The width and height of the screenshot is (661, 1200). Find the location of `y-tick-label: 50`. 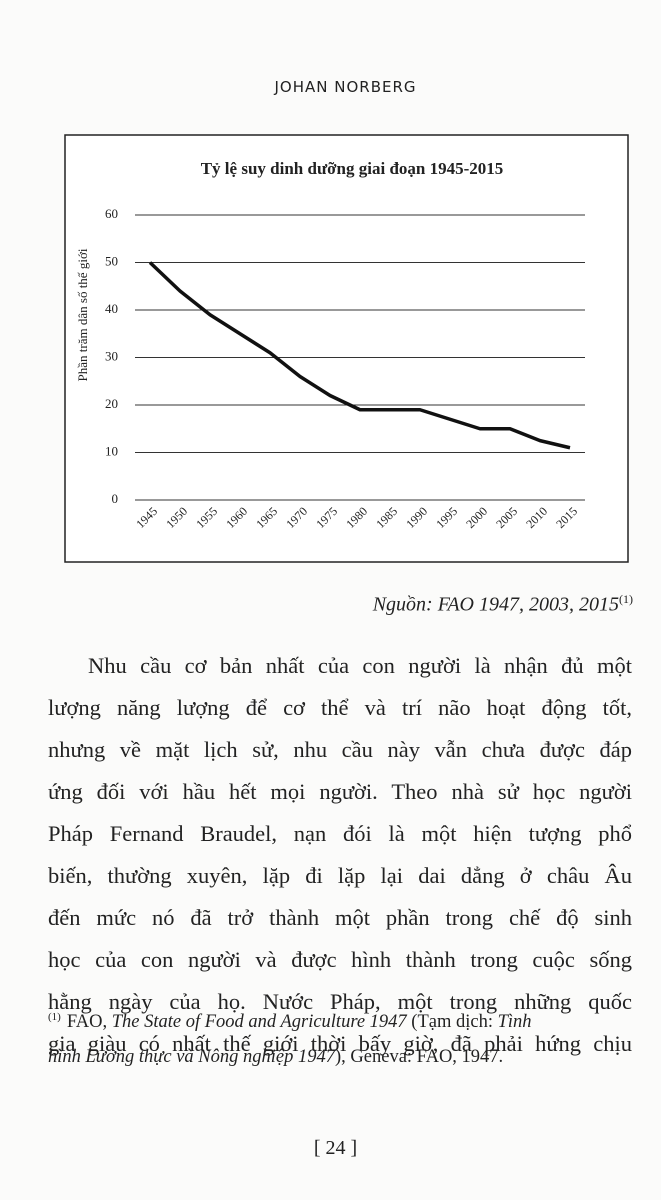

y-tick-label: 50 is located at coordinates (111, 260).